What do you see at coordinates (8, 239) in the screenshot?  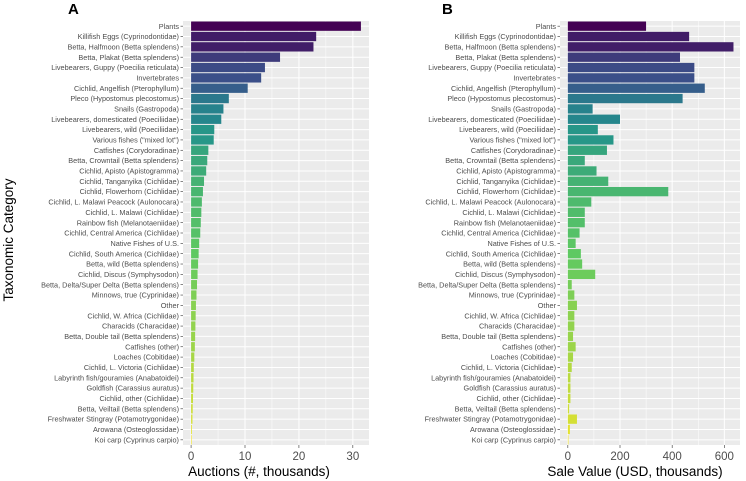 I see `y-axis-title: Taxonomic Category` at bounding box center [8, 239].